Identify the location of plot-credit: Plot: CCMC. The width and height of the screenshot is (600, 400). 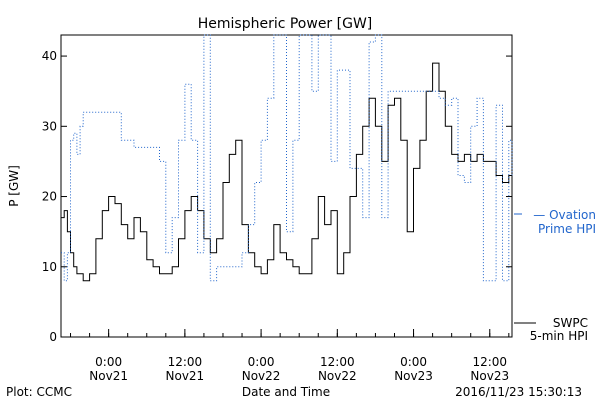
(39, 392).